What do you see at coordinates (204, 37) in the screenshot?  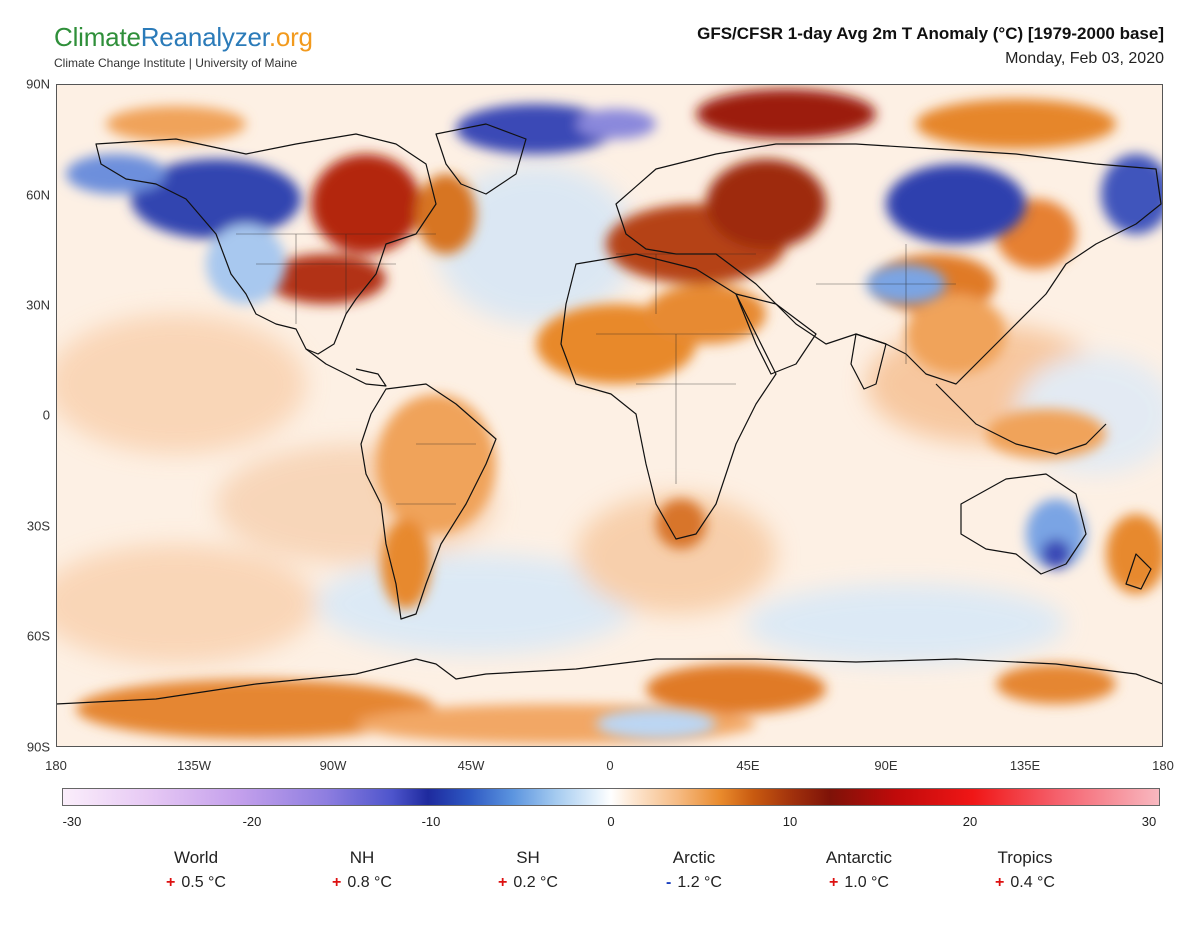 I see `logo-word-reanalyzer: Reanalyzer` at bounding box center [204, 37].